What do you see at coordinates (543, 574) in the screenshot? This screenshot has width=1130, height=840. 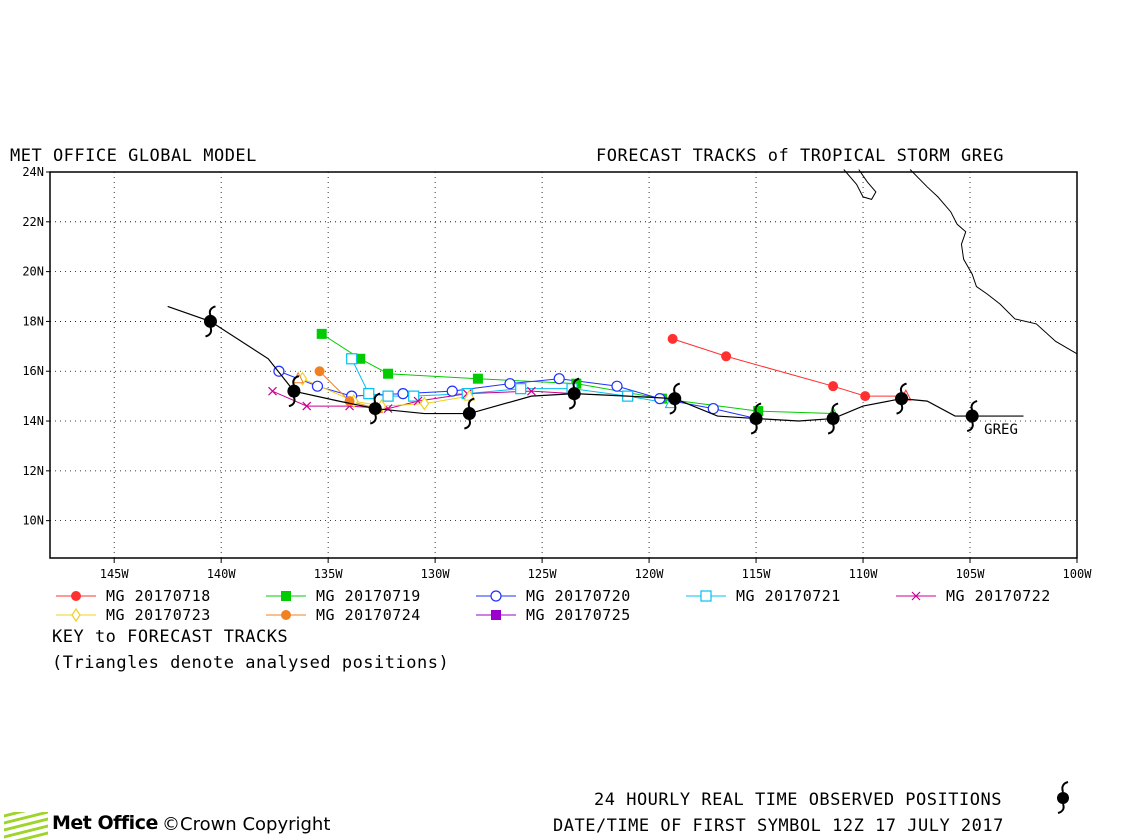 I see `x-tick-label: 125W` at bounding box center [543, 574].